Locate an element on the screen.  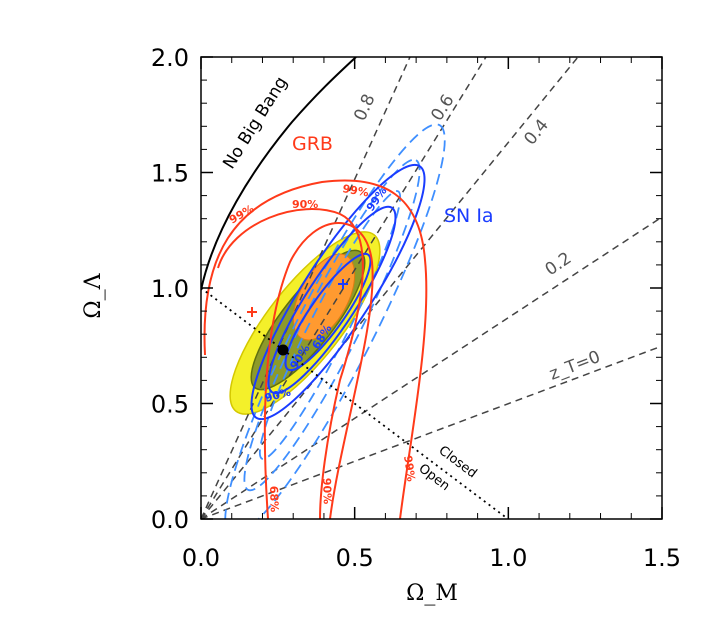
iso-redshift-label-0.2: 0.2 is located at coordinates (559, 264).